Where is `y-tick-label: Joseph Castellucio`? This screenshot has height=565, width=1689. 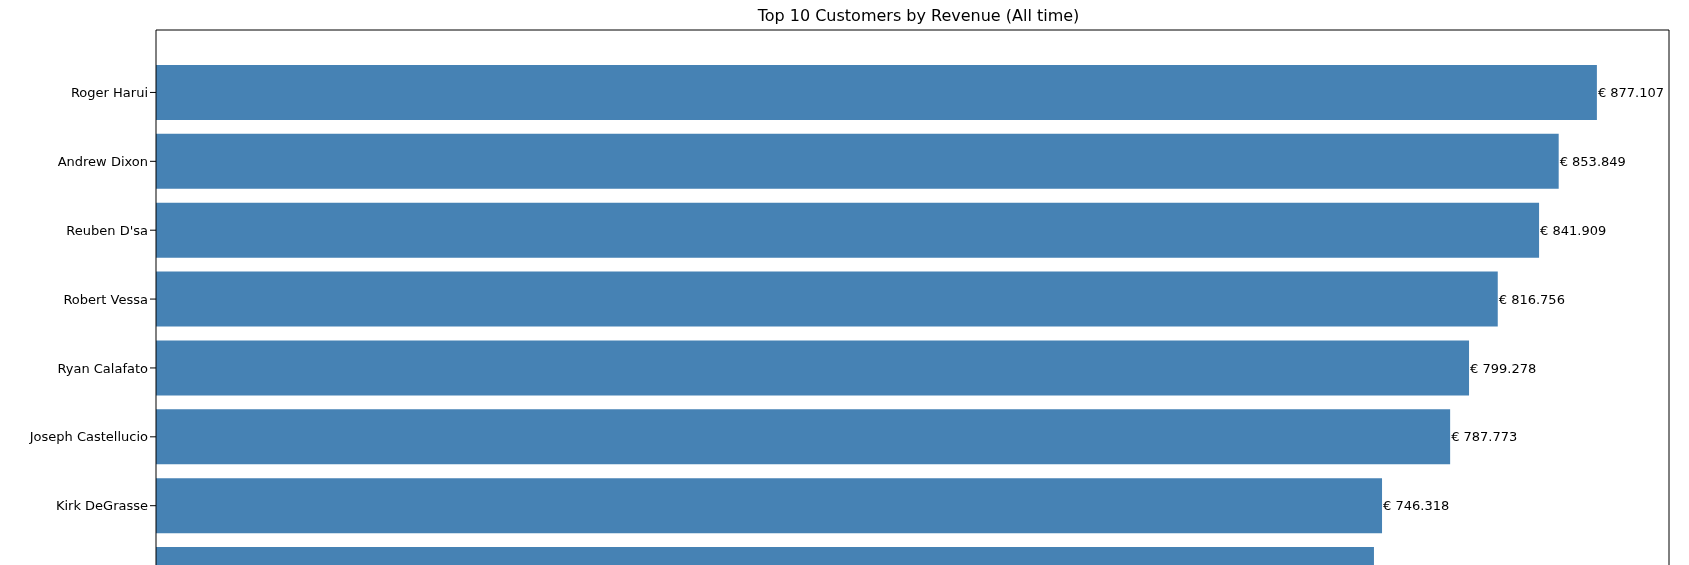
y-tick-label: Joseph Castellucio is located at coordinates (88, 437).